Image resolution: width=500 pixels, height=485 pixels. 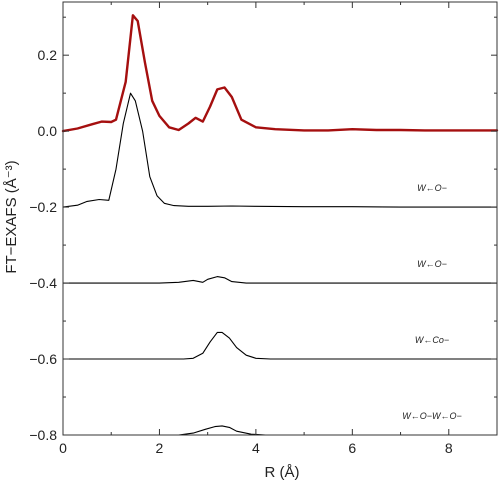 I want to click on y-tick-label: −0.2, so click(x=43, y=207).